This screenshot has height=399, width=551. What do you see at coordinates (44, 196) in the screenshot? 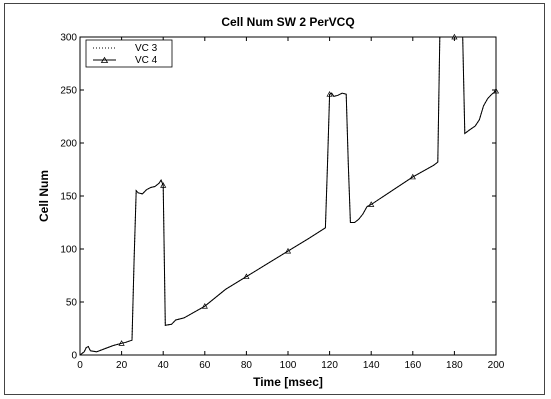
I see `y-axis-label: Cell Num` at bounding box center [44, 196].